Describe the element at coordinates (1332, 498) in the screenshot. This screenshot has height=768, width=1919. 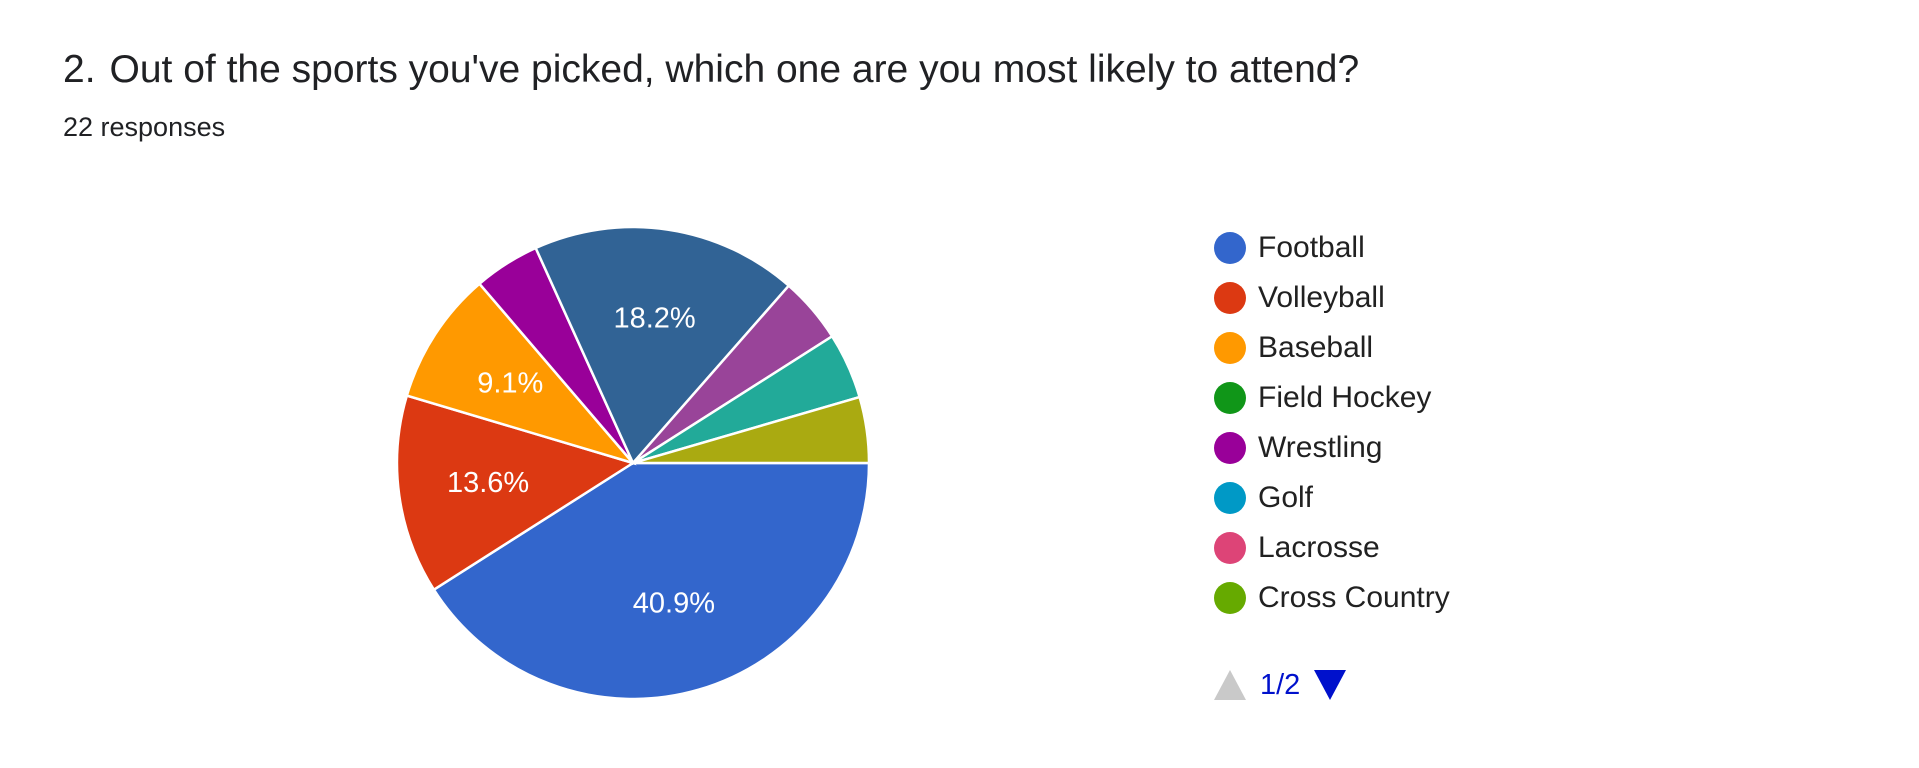
I see `legend-item-golf: Golf` at that location.